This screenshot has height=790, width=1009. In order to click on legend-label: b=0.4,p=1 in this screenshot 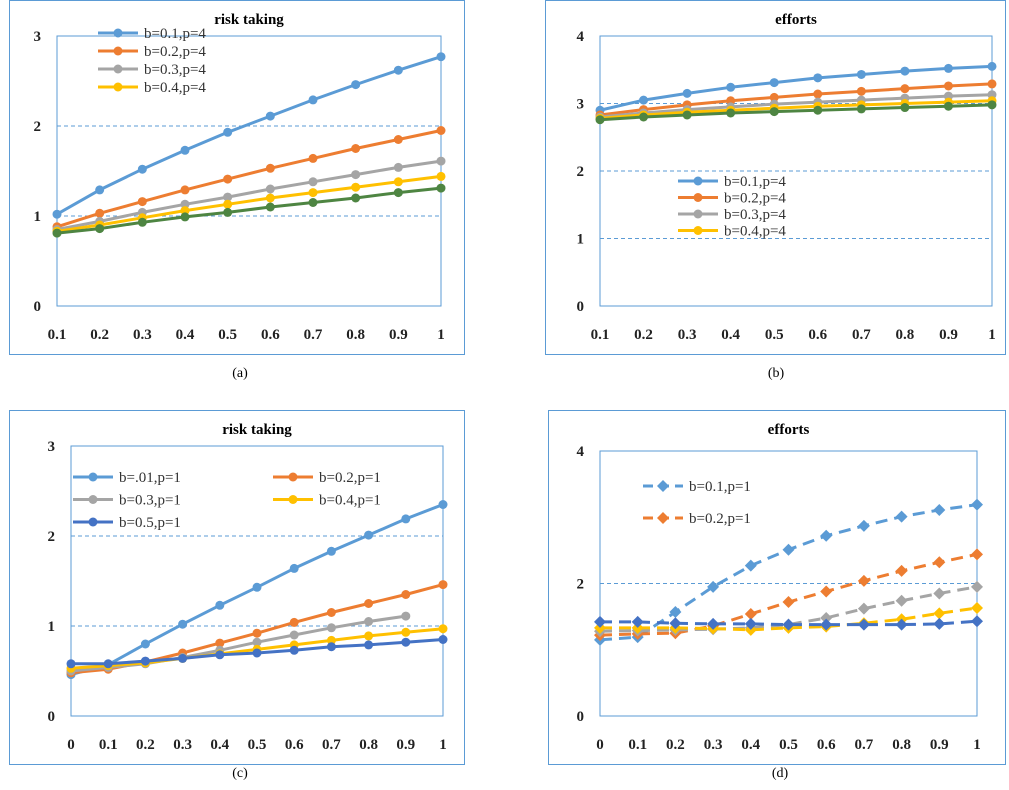, I will do `click(350, 501)`.